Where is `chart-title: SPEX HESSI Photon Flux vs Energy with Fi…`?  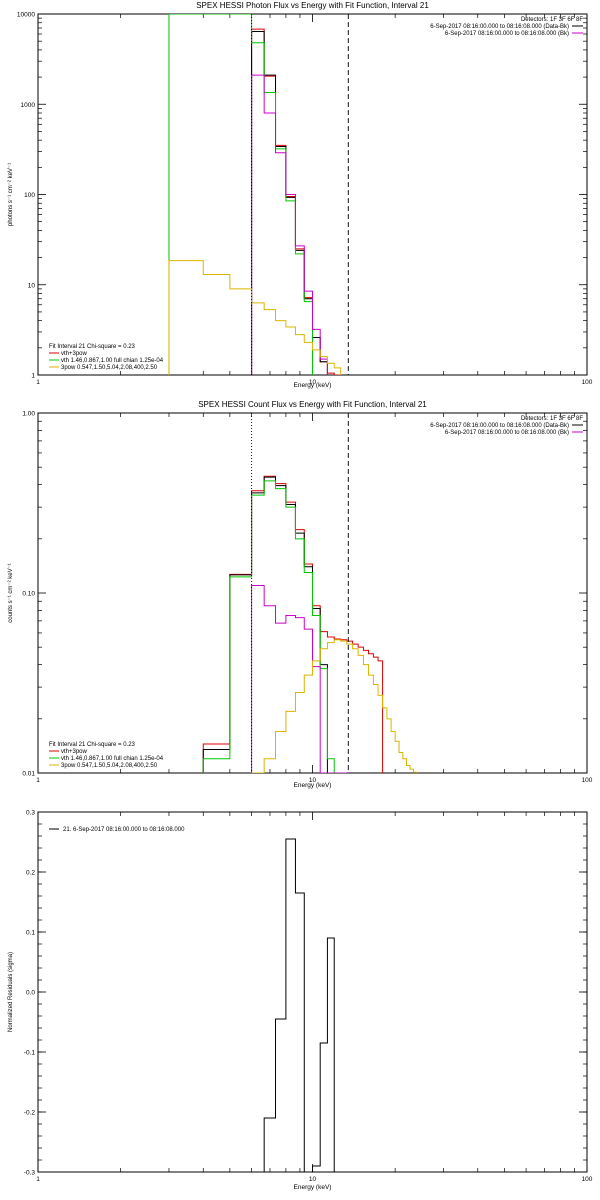 chart-title: SPEX HESSI Photon Flux vs Energy with Fi… is located at coordinates (312, 5).